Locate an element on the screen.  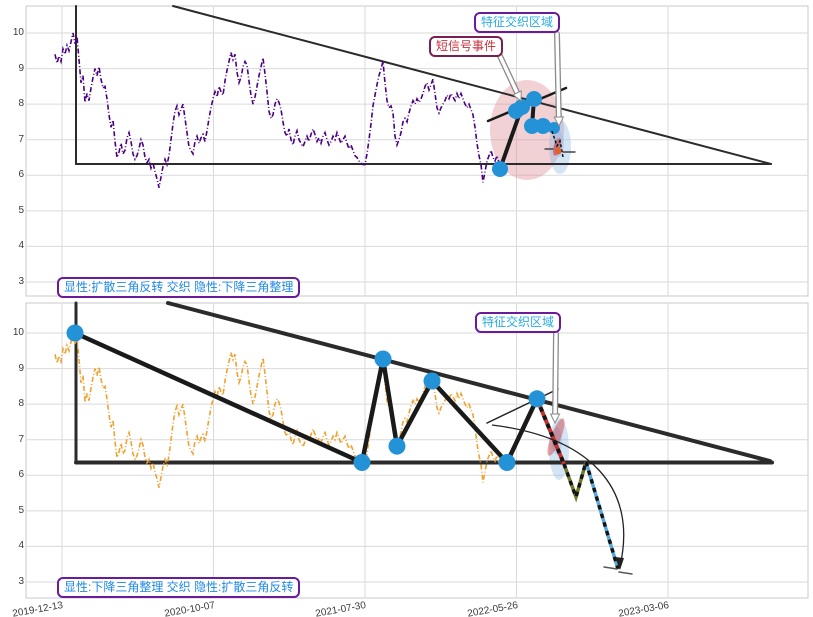
top-y-tick-label: 9 is located at coordinates (21, 68).